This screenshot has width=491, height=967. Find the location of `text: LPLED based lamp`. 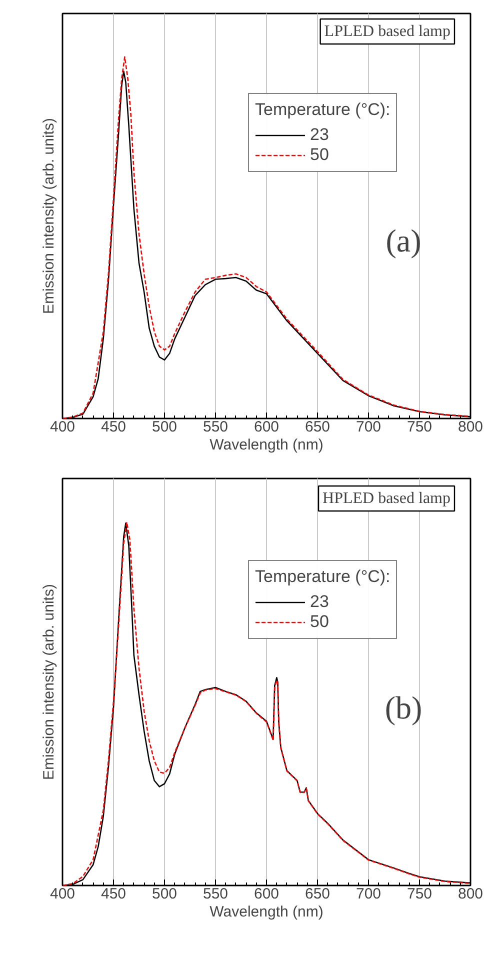

text: LPLED based lamp is located at coordinates (387, 31).